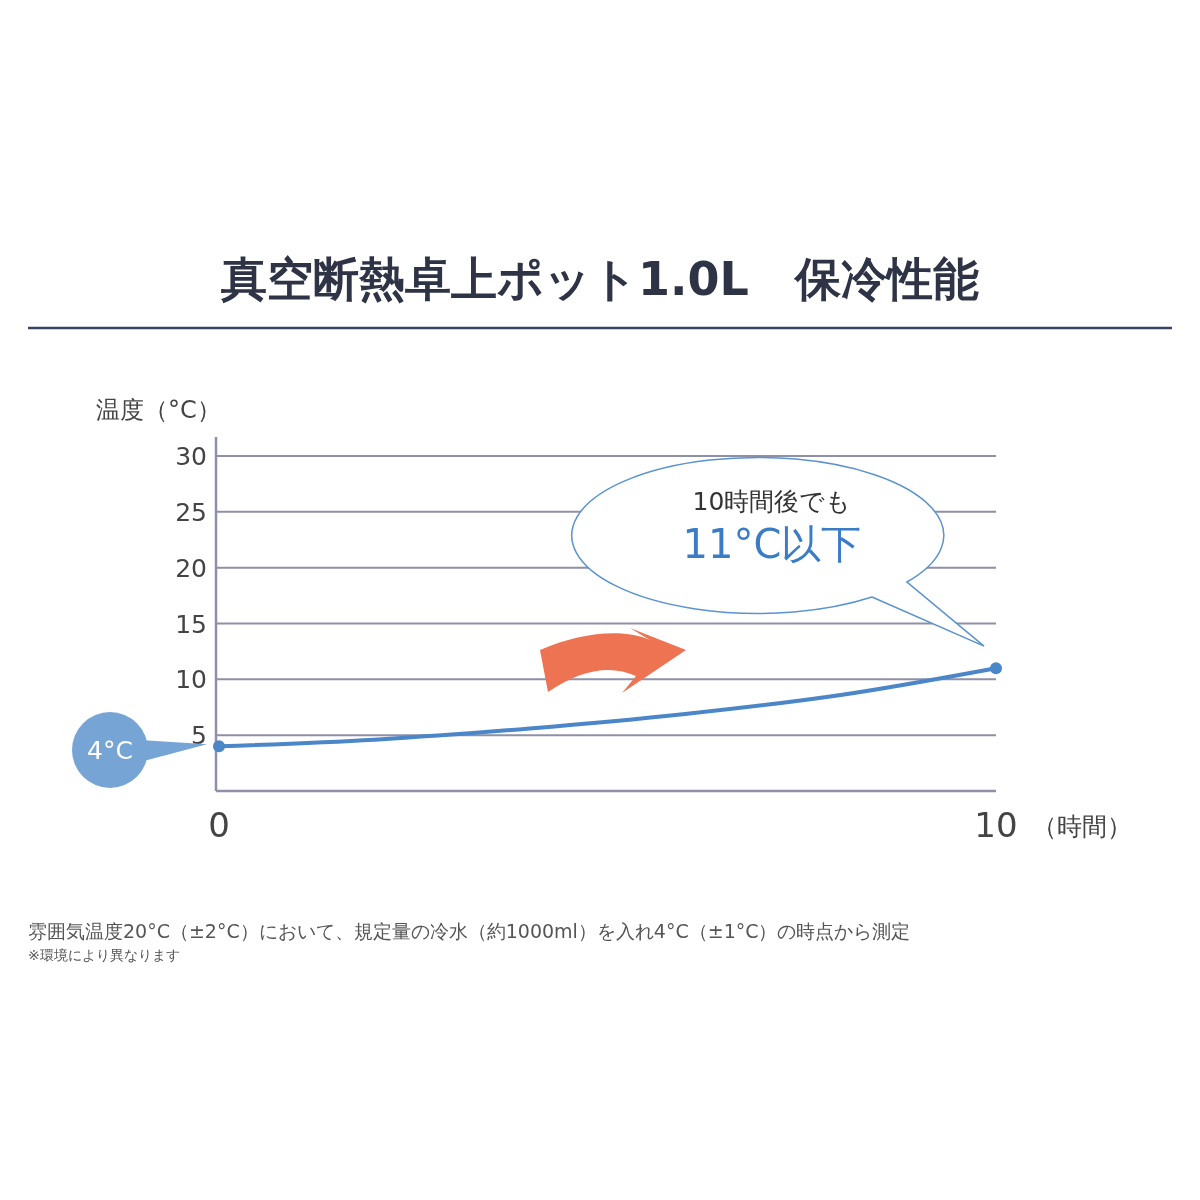 The width and height of the screenshot is (1200, 1200). I want to click on y-tick-label: 25, so click(191, 512).